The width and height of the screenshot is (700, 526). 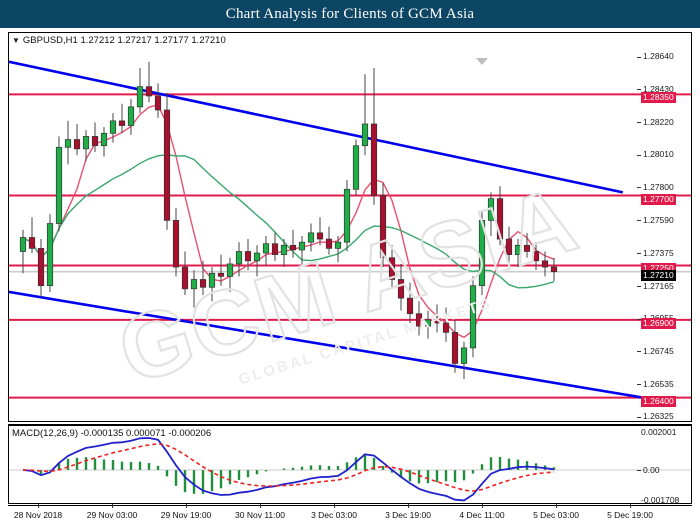 I want to click on time-axis-label: 4 Dec 11:00, so click(x=482, y=515).